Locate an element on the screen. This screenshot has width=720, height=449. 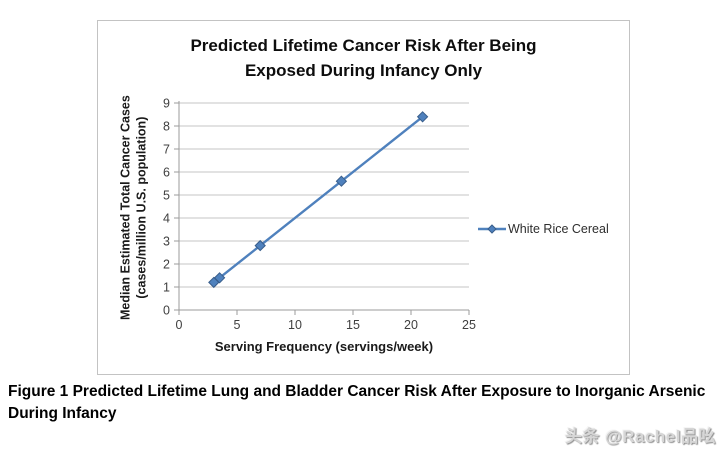
x-axis-title: Serving Frequency (servings/week) is located at coordinates (324, 346).